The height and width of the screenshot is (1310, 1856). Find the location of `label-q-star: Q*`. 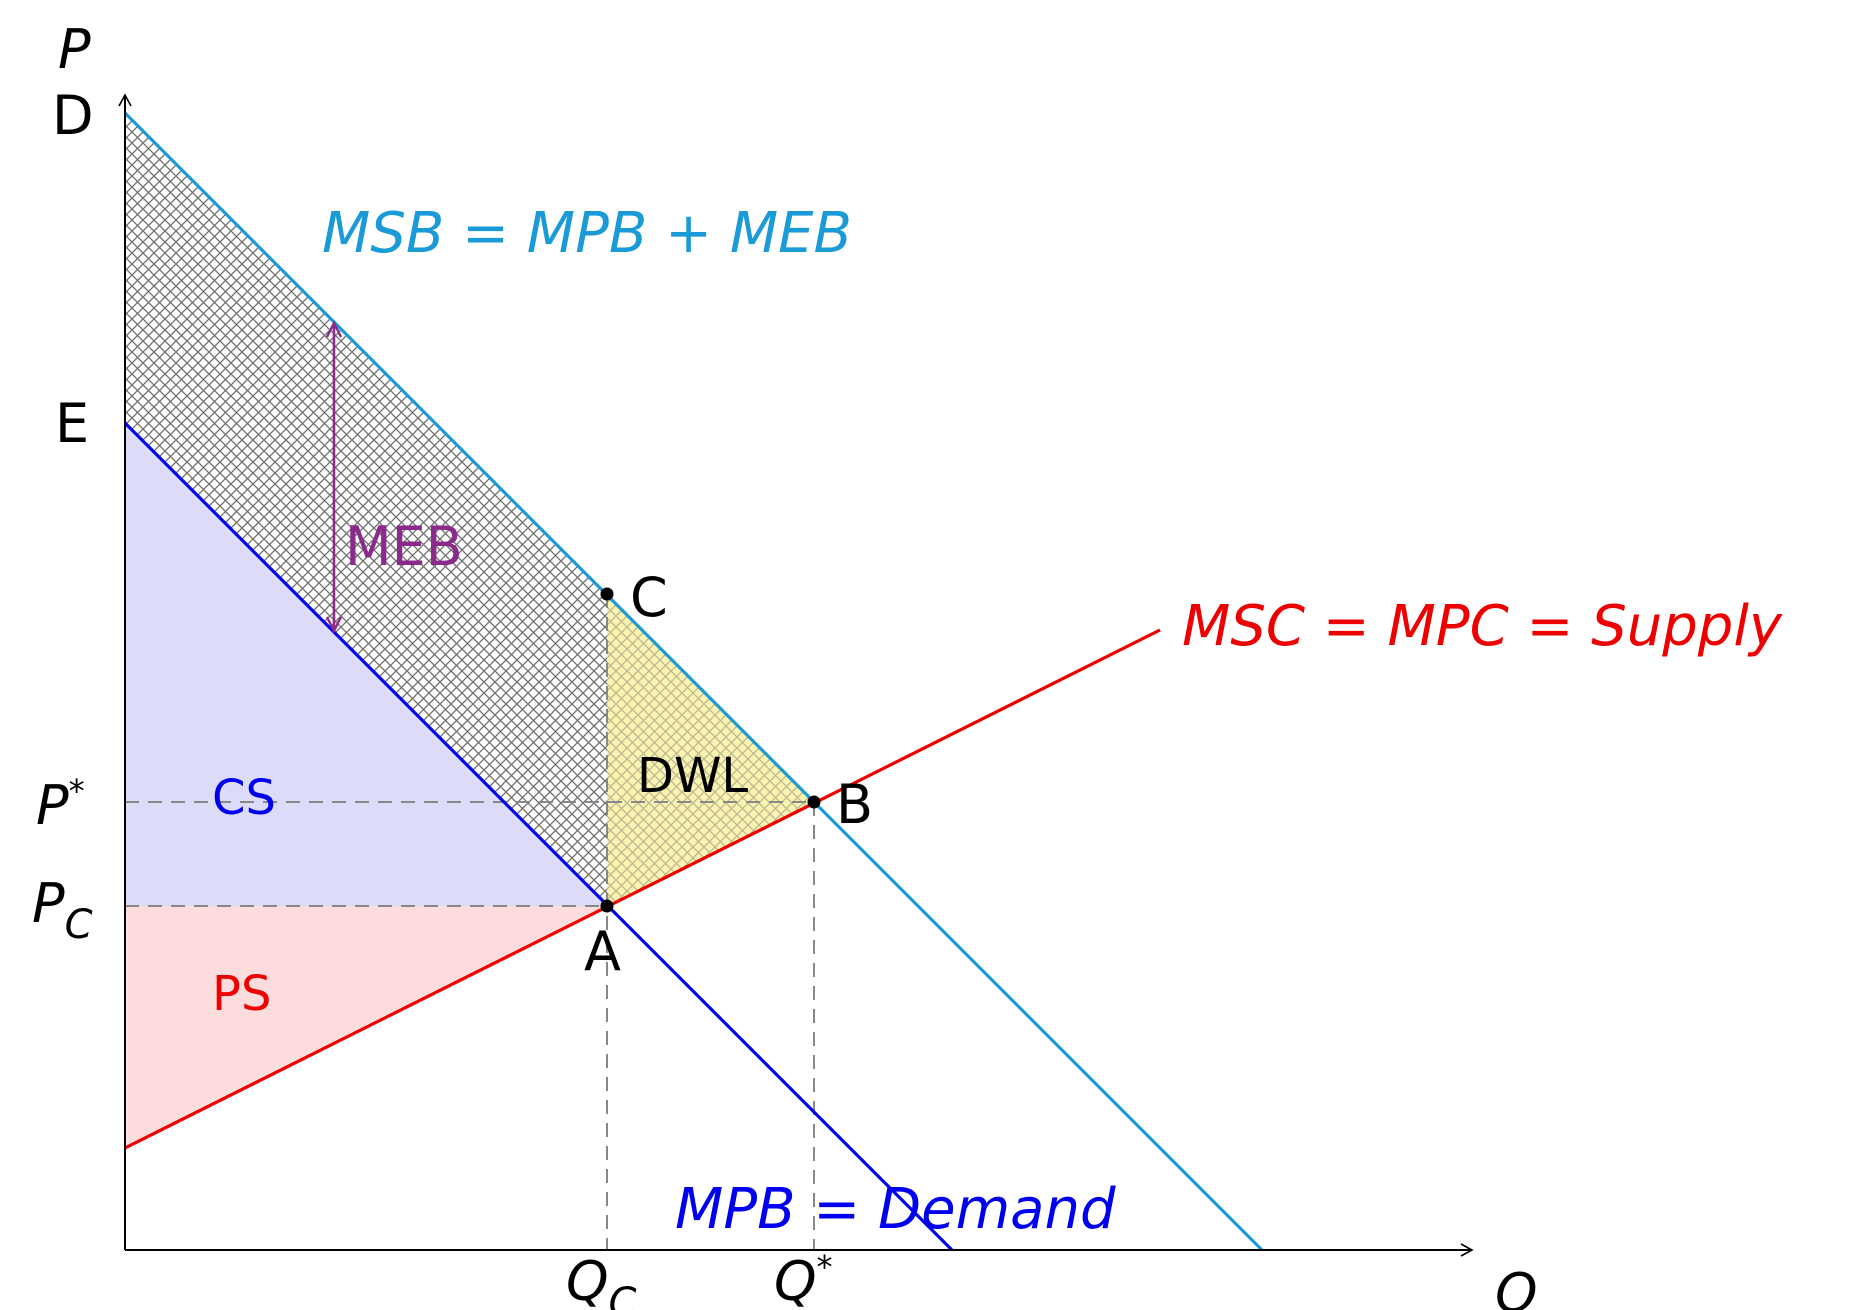

label-q-star: Q* is located at coordinates (803, 1279).